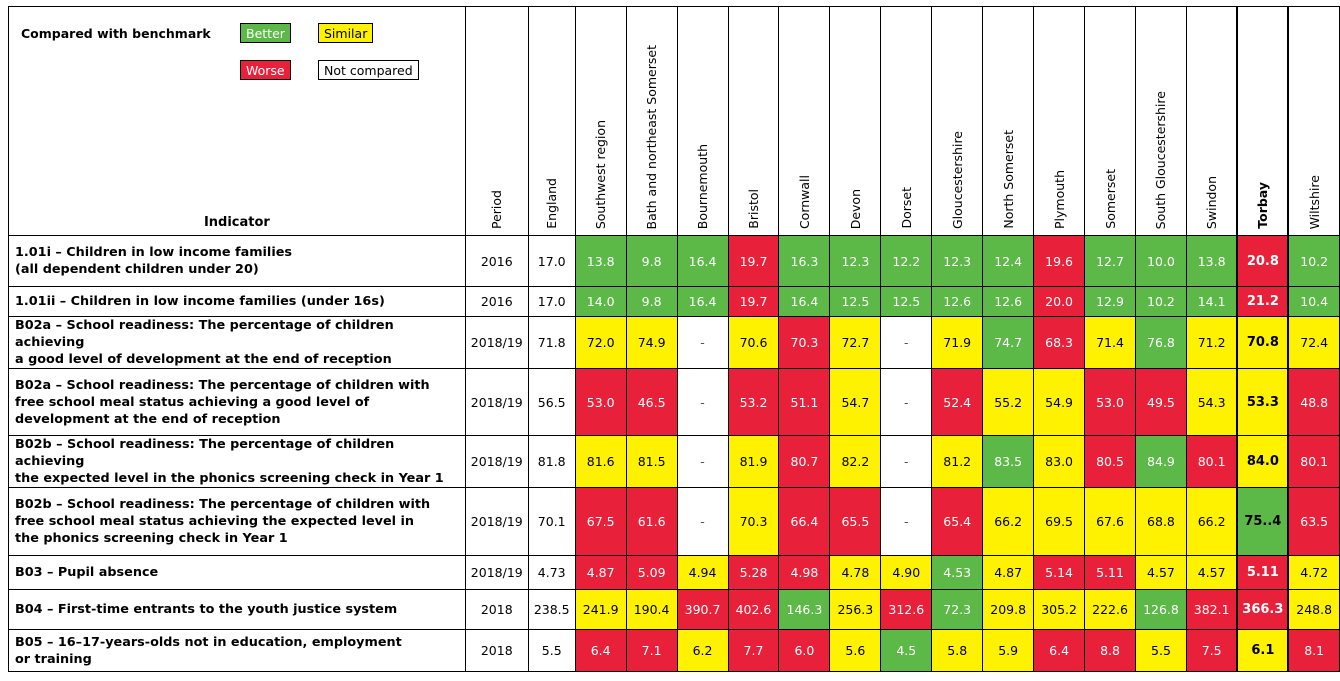 The image size is (1340, 681). I want to click on value-cell: 10.2, so click(1161, 301).